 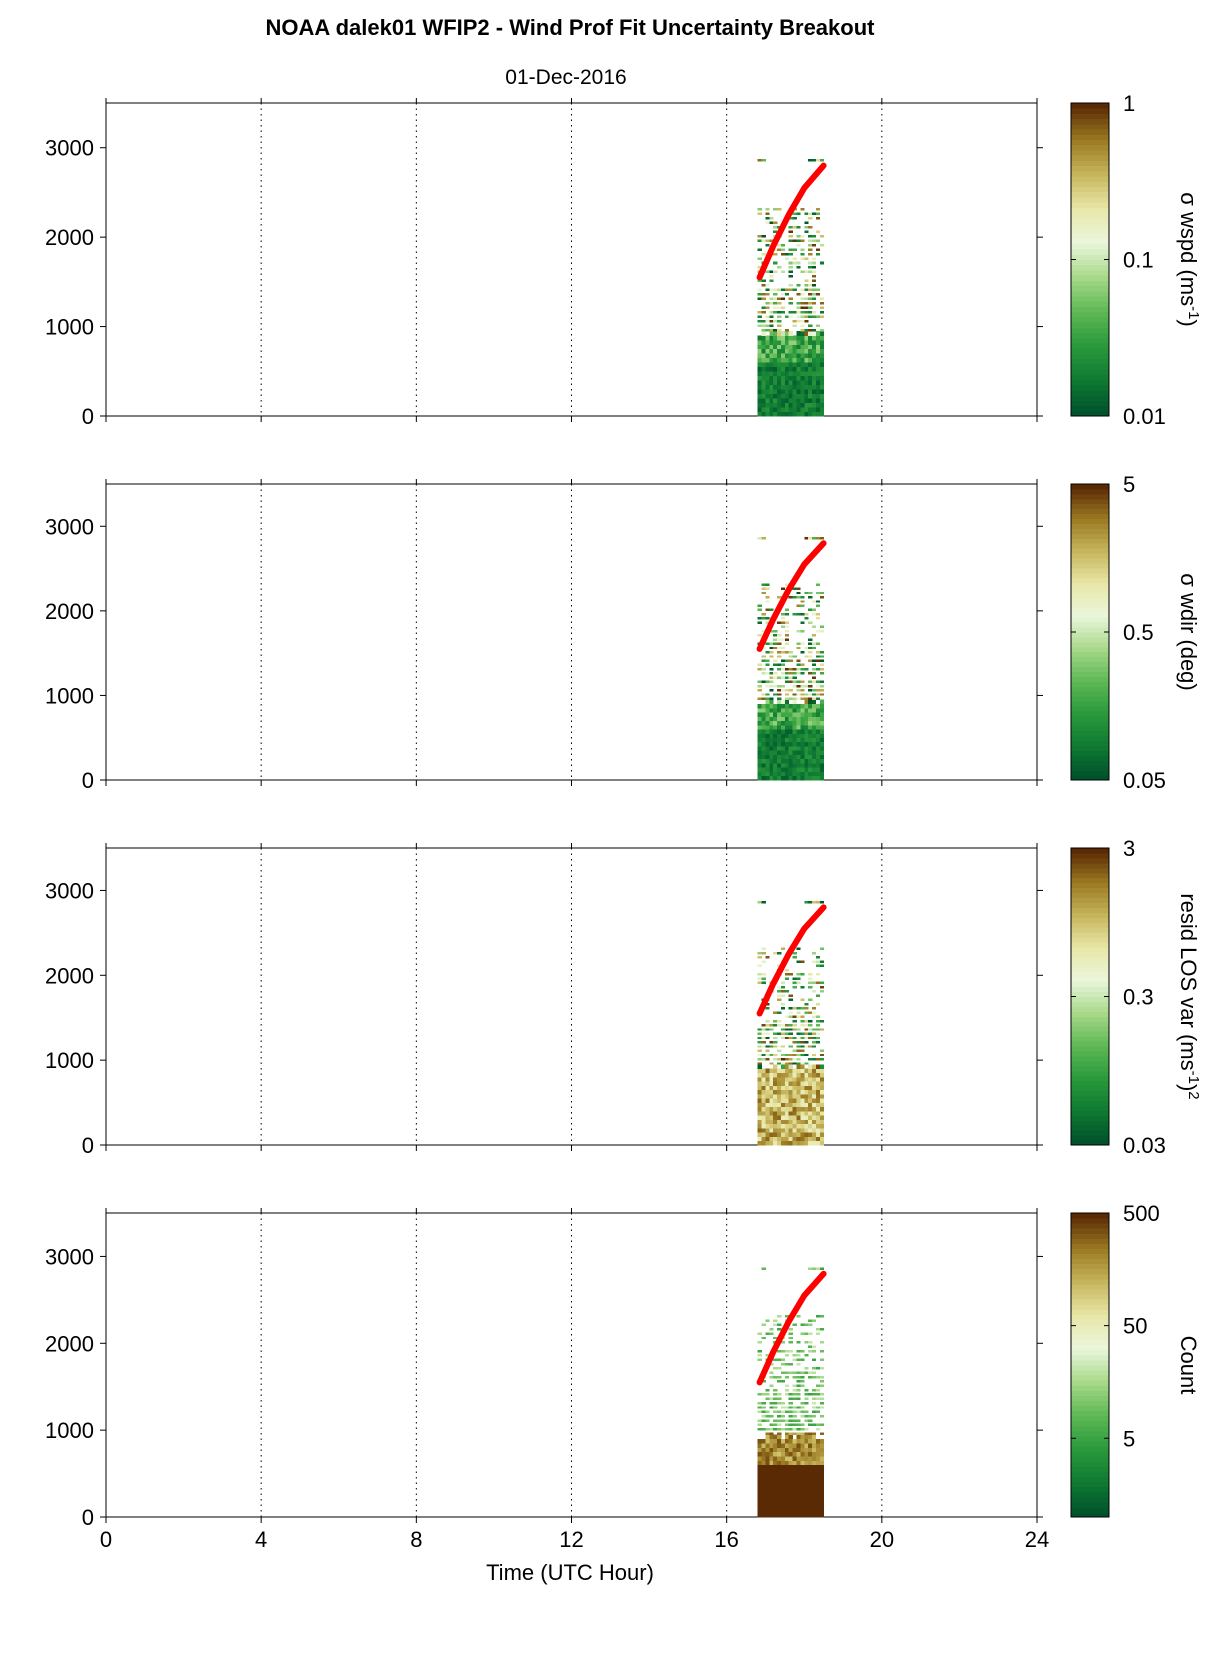 What do you see at coordinates (69, 148) in the screenshot?
I see `y-tick-label: 3000` at bounding box center [69, 148].